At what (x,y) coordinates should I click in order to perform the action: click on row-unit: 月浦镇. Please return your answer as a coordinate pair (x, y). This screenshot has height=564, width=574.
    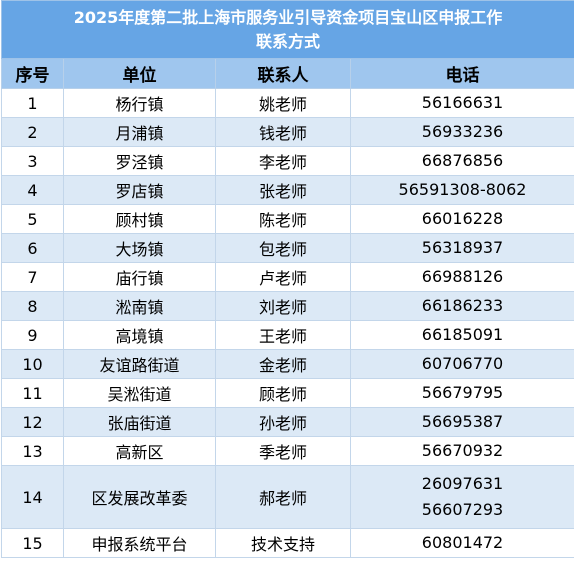
    Looking at the image, I should click on (139, 132).